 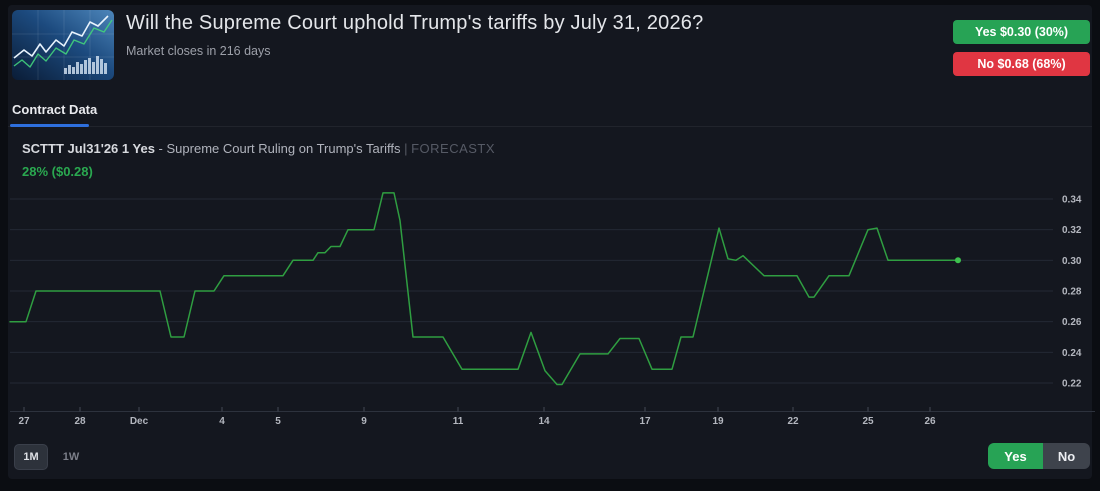 What do you see at coordinates (458, 421) in the screenshot?
I see `x-axis-label: 11` at bounding box center [458, 421].